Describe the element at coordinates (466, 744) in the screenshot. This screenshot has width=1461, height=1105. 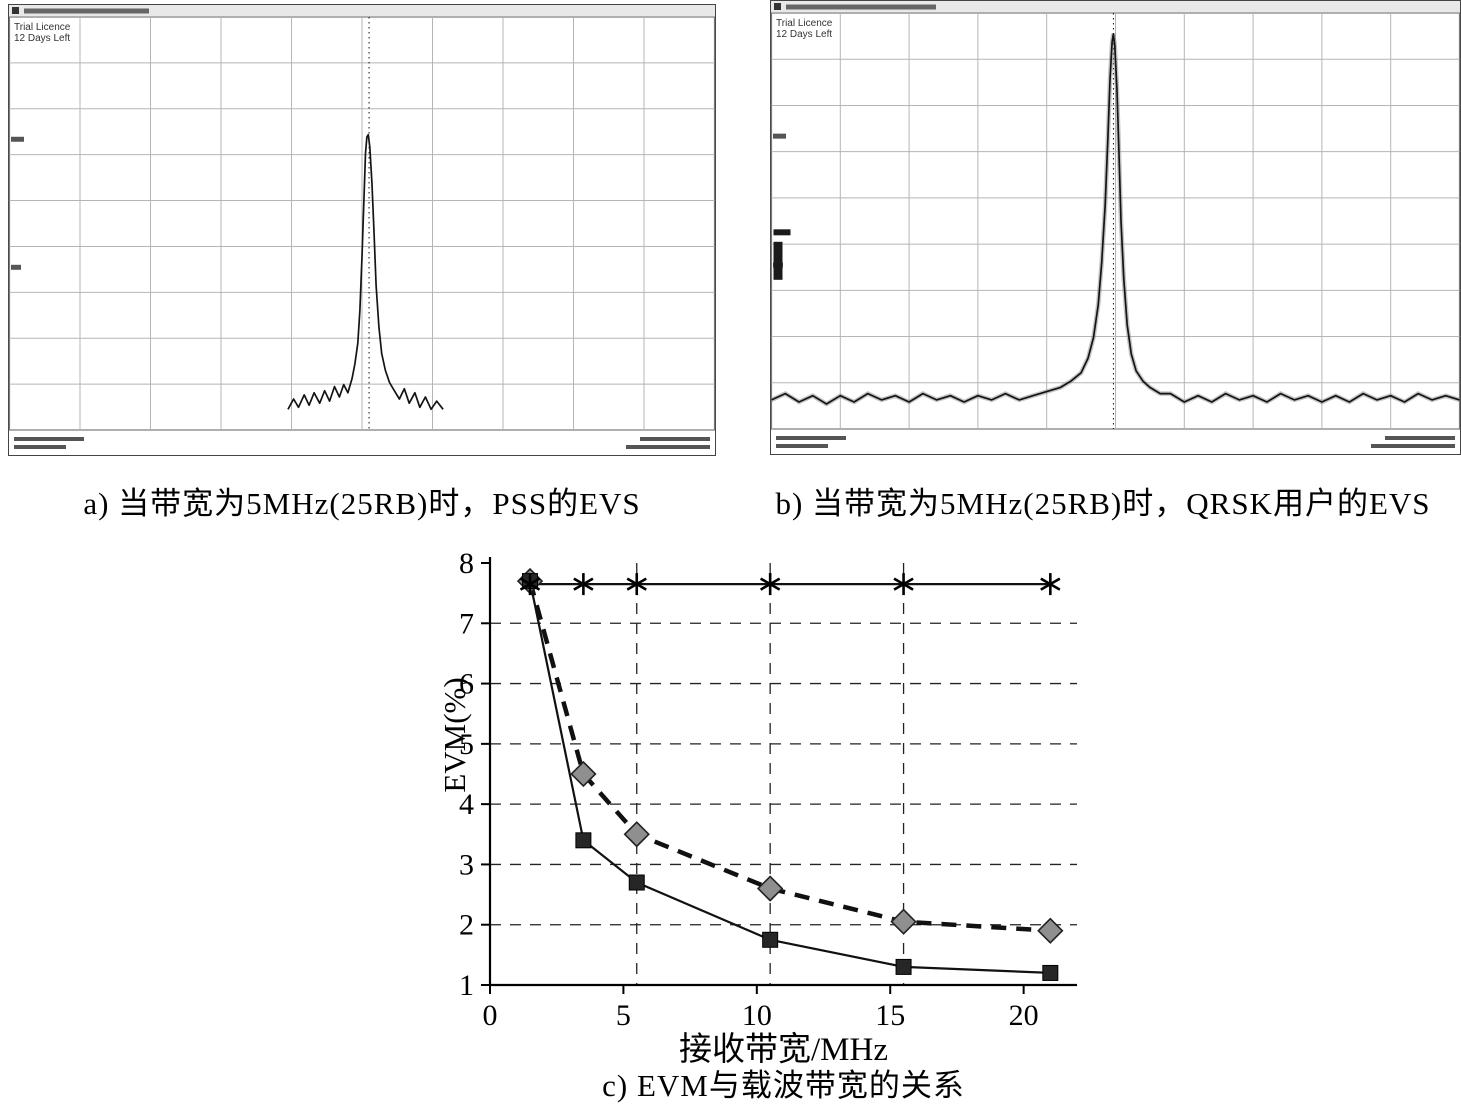
I see `y-tick-label: 5` at that location.